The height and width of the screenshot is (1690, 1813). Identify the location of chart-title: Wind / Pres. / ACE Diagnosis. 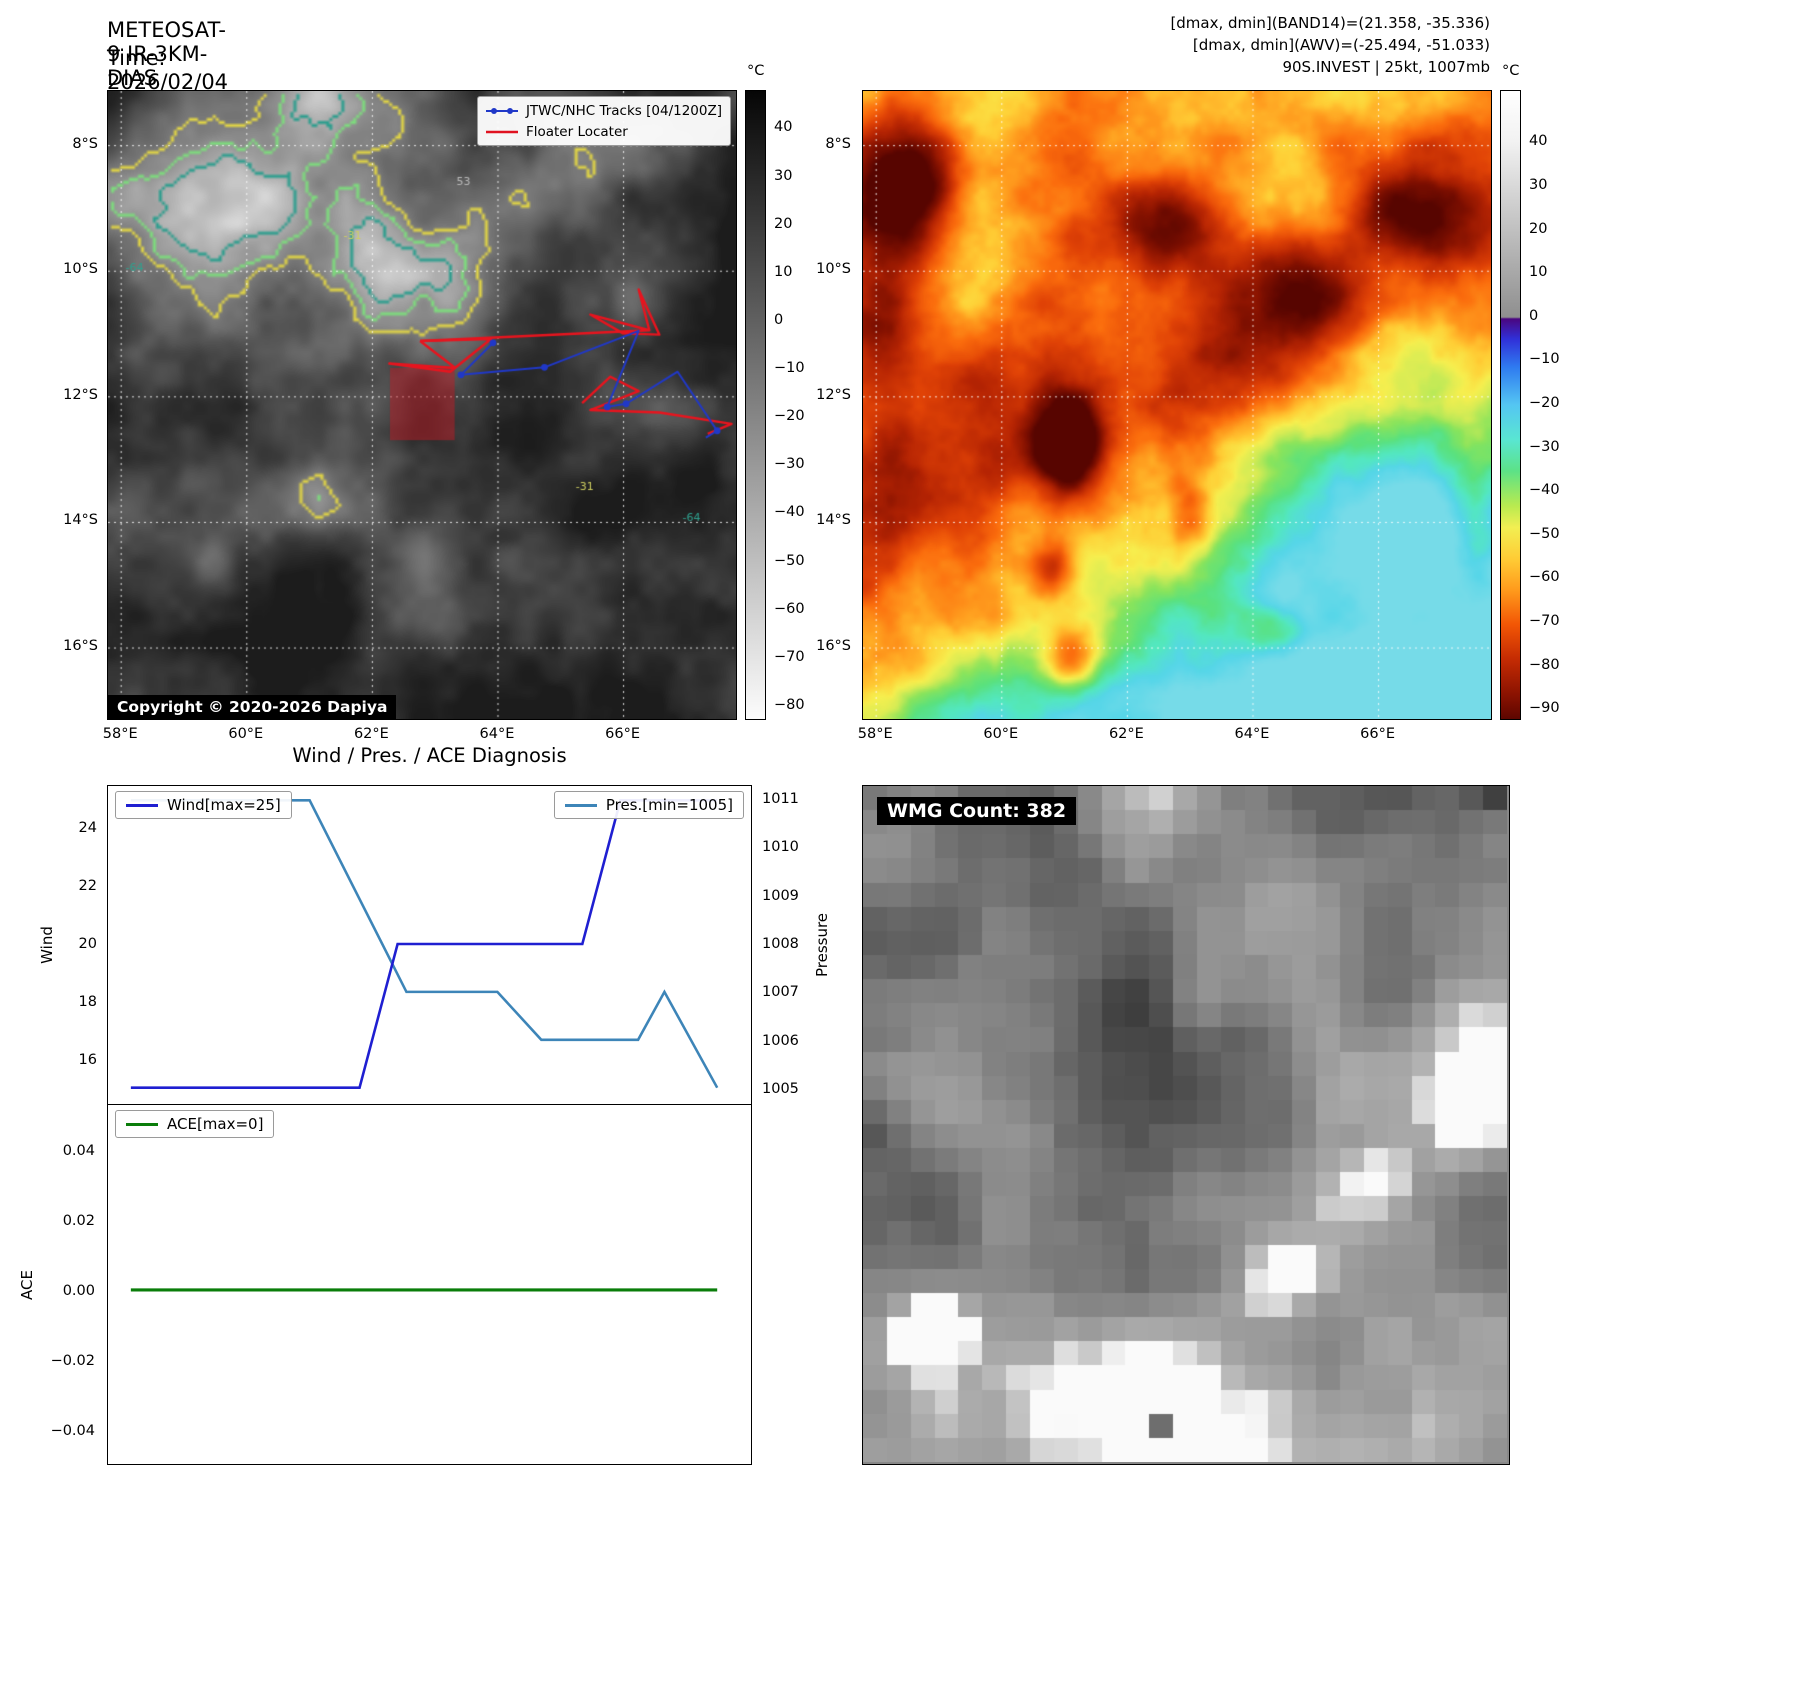
(429, 755).